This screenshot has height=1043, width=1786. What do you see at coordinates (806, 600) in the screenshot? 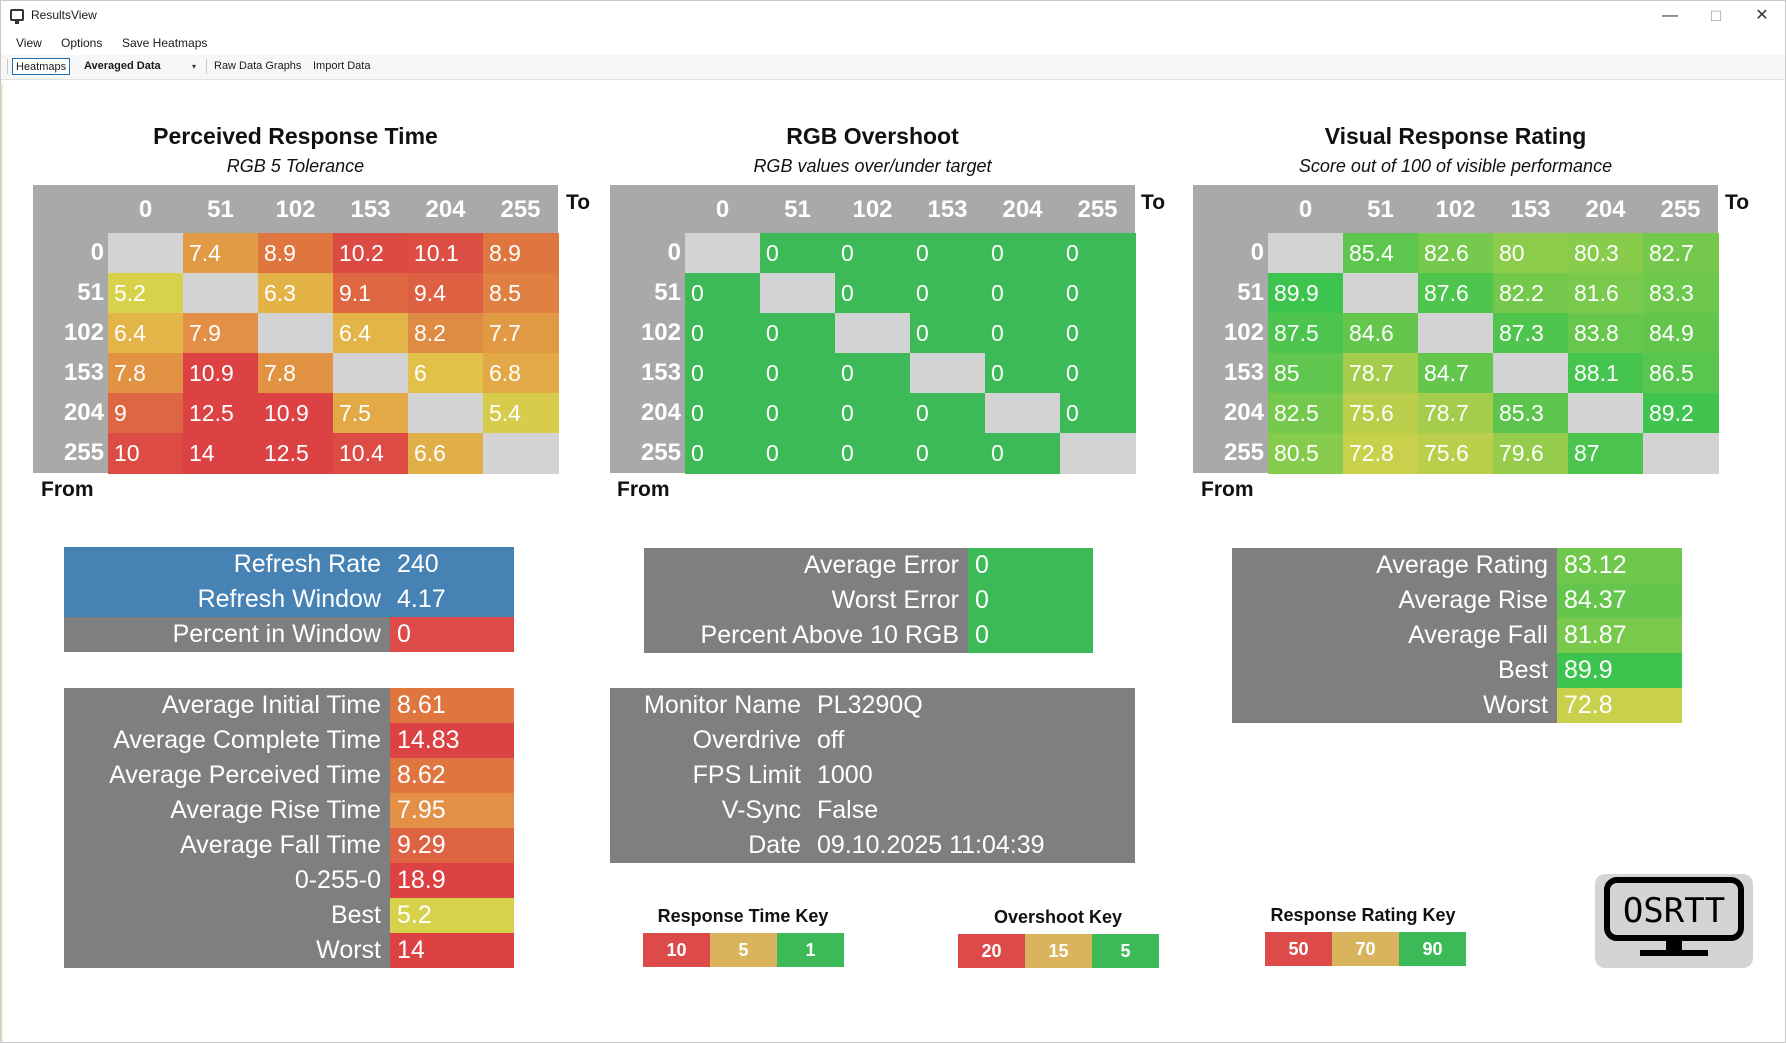
I see `stat-label: Worst Error` at bounding box center [806, 600].